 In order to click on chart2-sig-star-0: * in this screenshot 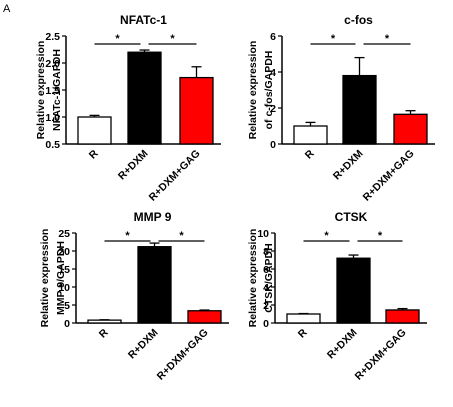, I will do `click(333, 39)`.